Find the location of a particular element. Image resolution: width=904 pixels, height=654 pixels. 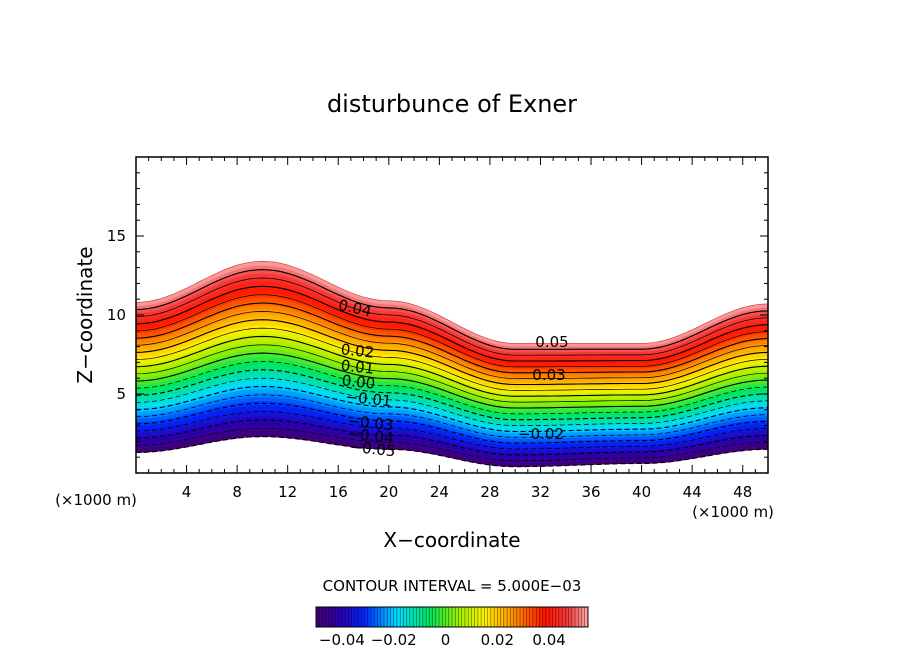

contour-interval-label: CONTOUR INTERVAL = 5.000E−03 is located at coordinates (452, 586).